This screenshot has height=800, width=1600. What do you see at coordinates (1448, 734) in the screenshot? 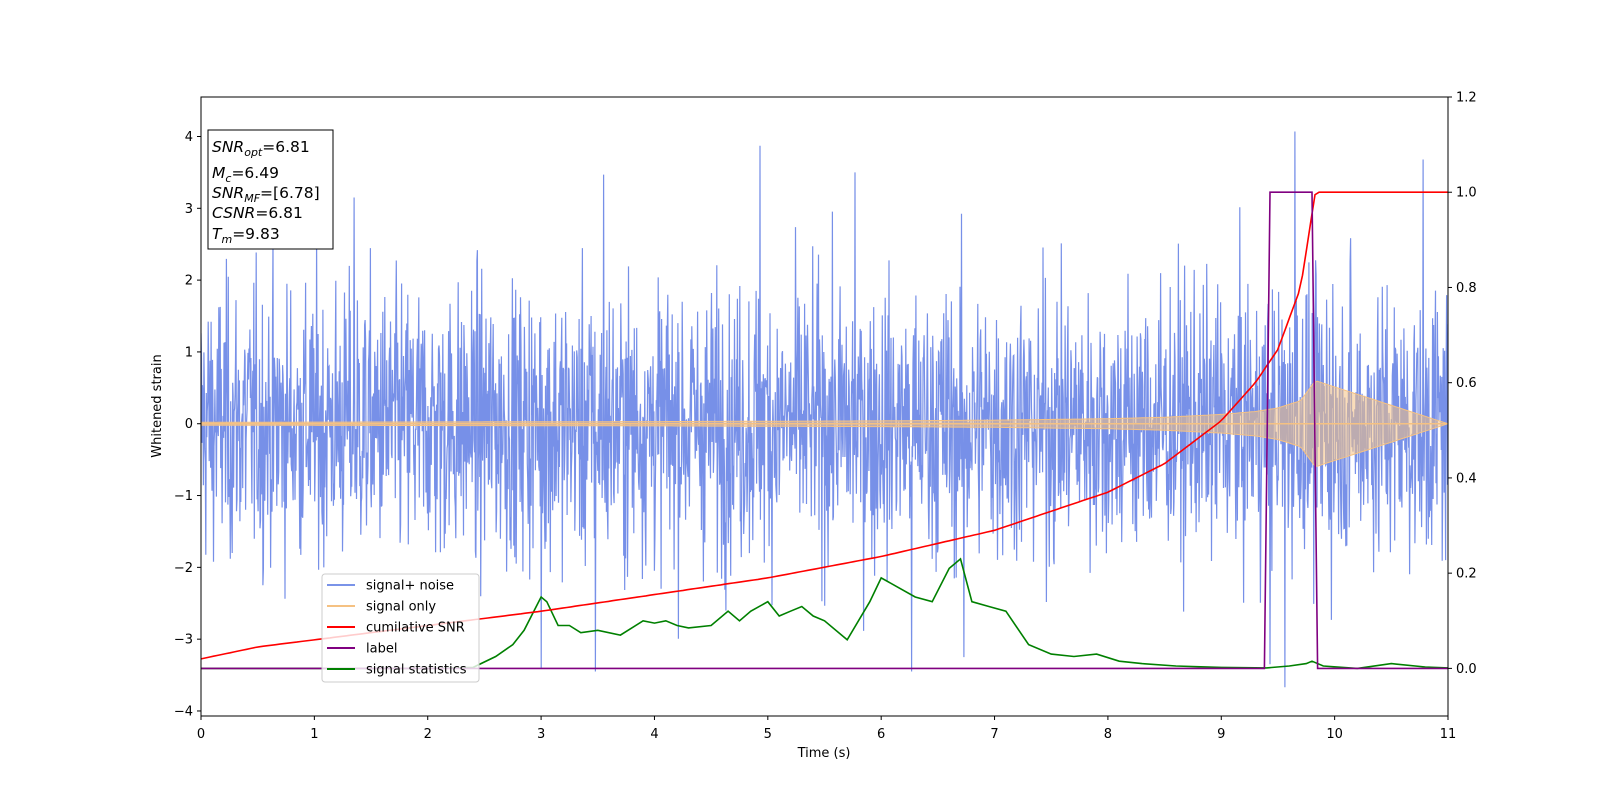
I see `x-tick-label: 11` at bounding box center [1448, 734].